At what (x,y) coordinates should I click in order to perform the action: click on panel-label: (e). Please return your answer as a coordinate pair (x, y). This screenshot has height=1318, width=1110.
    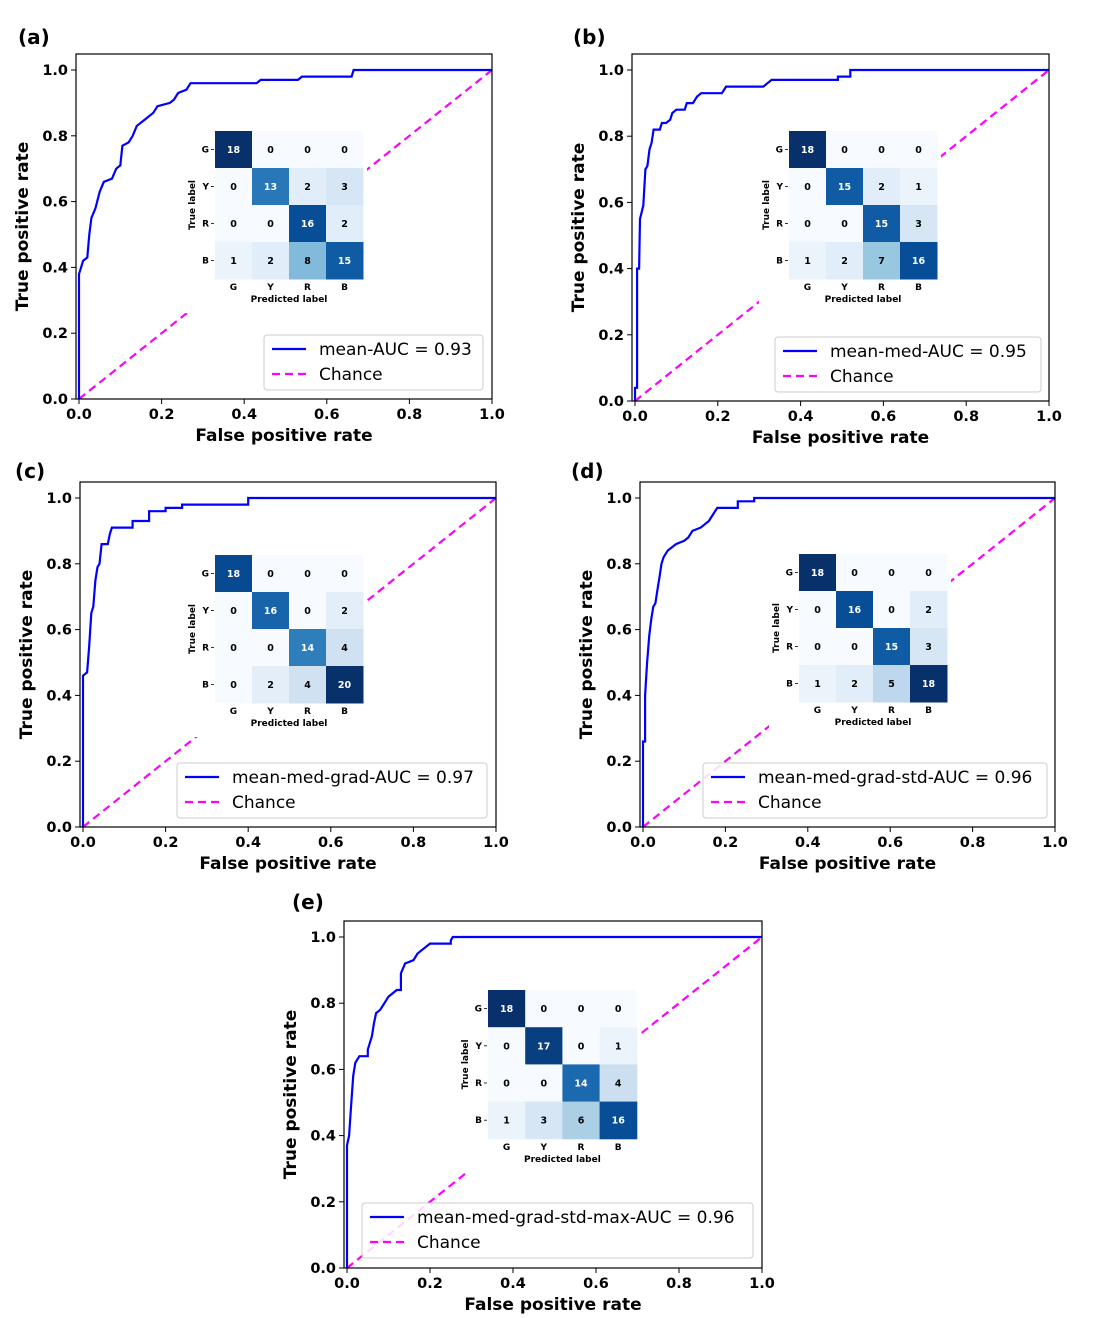
    Looking at the image, I should click on (308, 902).